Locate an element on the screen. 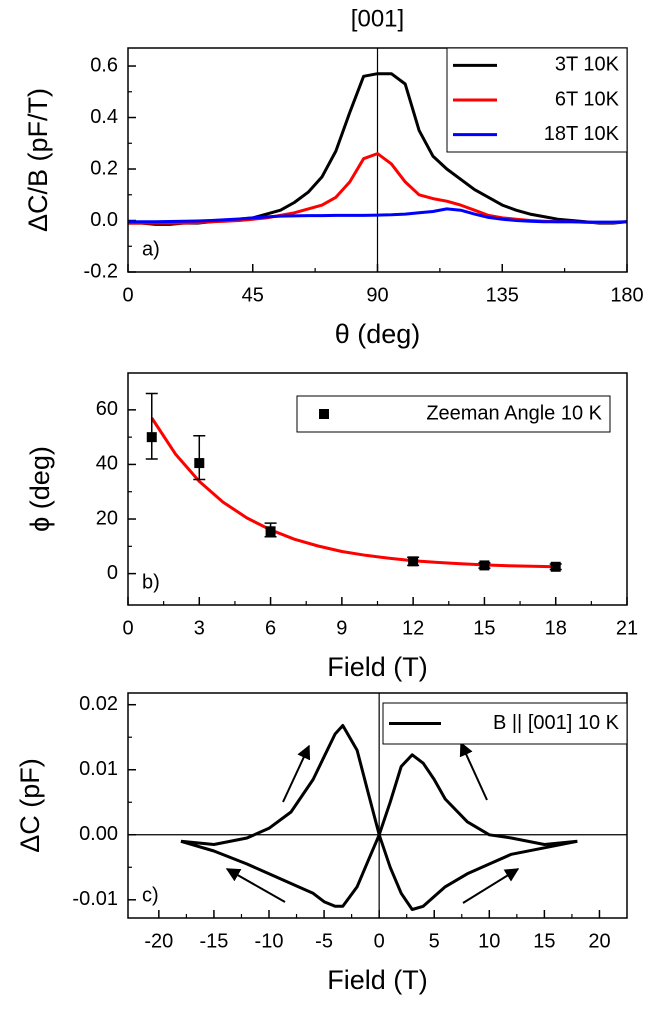  x-tick-label: -15 is located at coordinates (213, 941).